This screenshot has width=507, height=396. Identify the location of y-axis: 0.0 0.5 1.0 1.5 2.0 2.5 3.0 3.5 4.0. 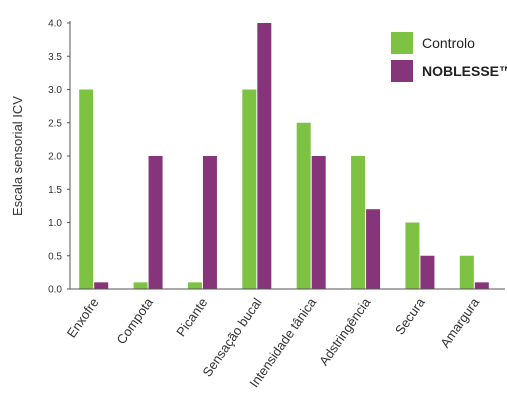
(59, 157).